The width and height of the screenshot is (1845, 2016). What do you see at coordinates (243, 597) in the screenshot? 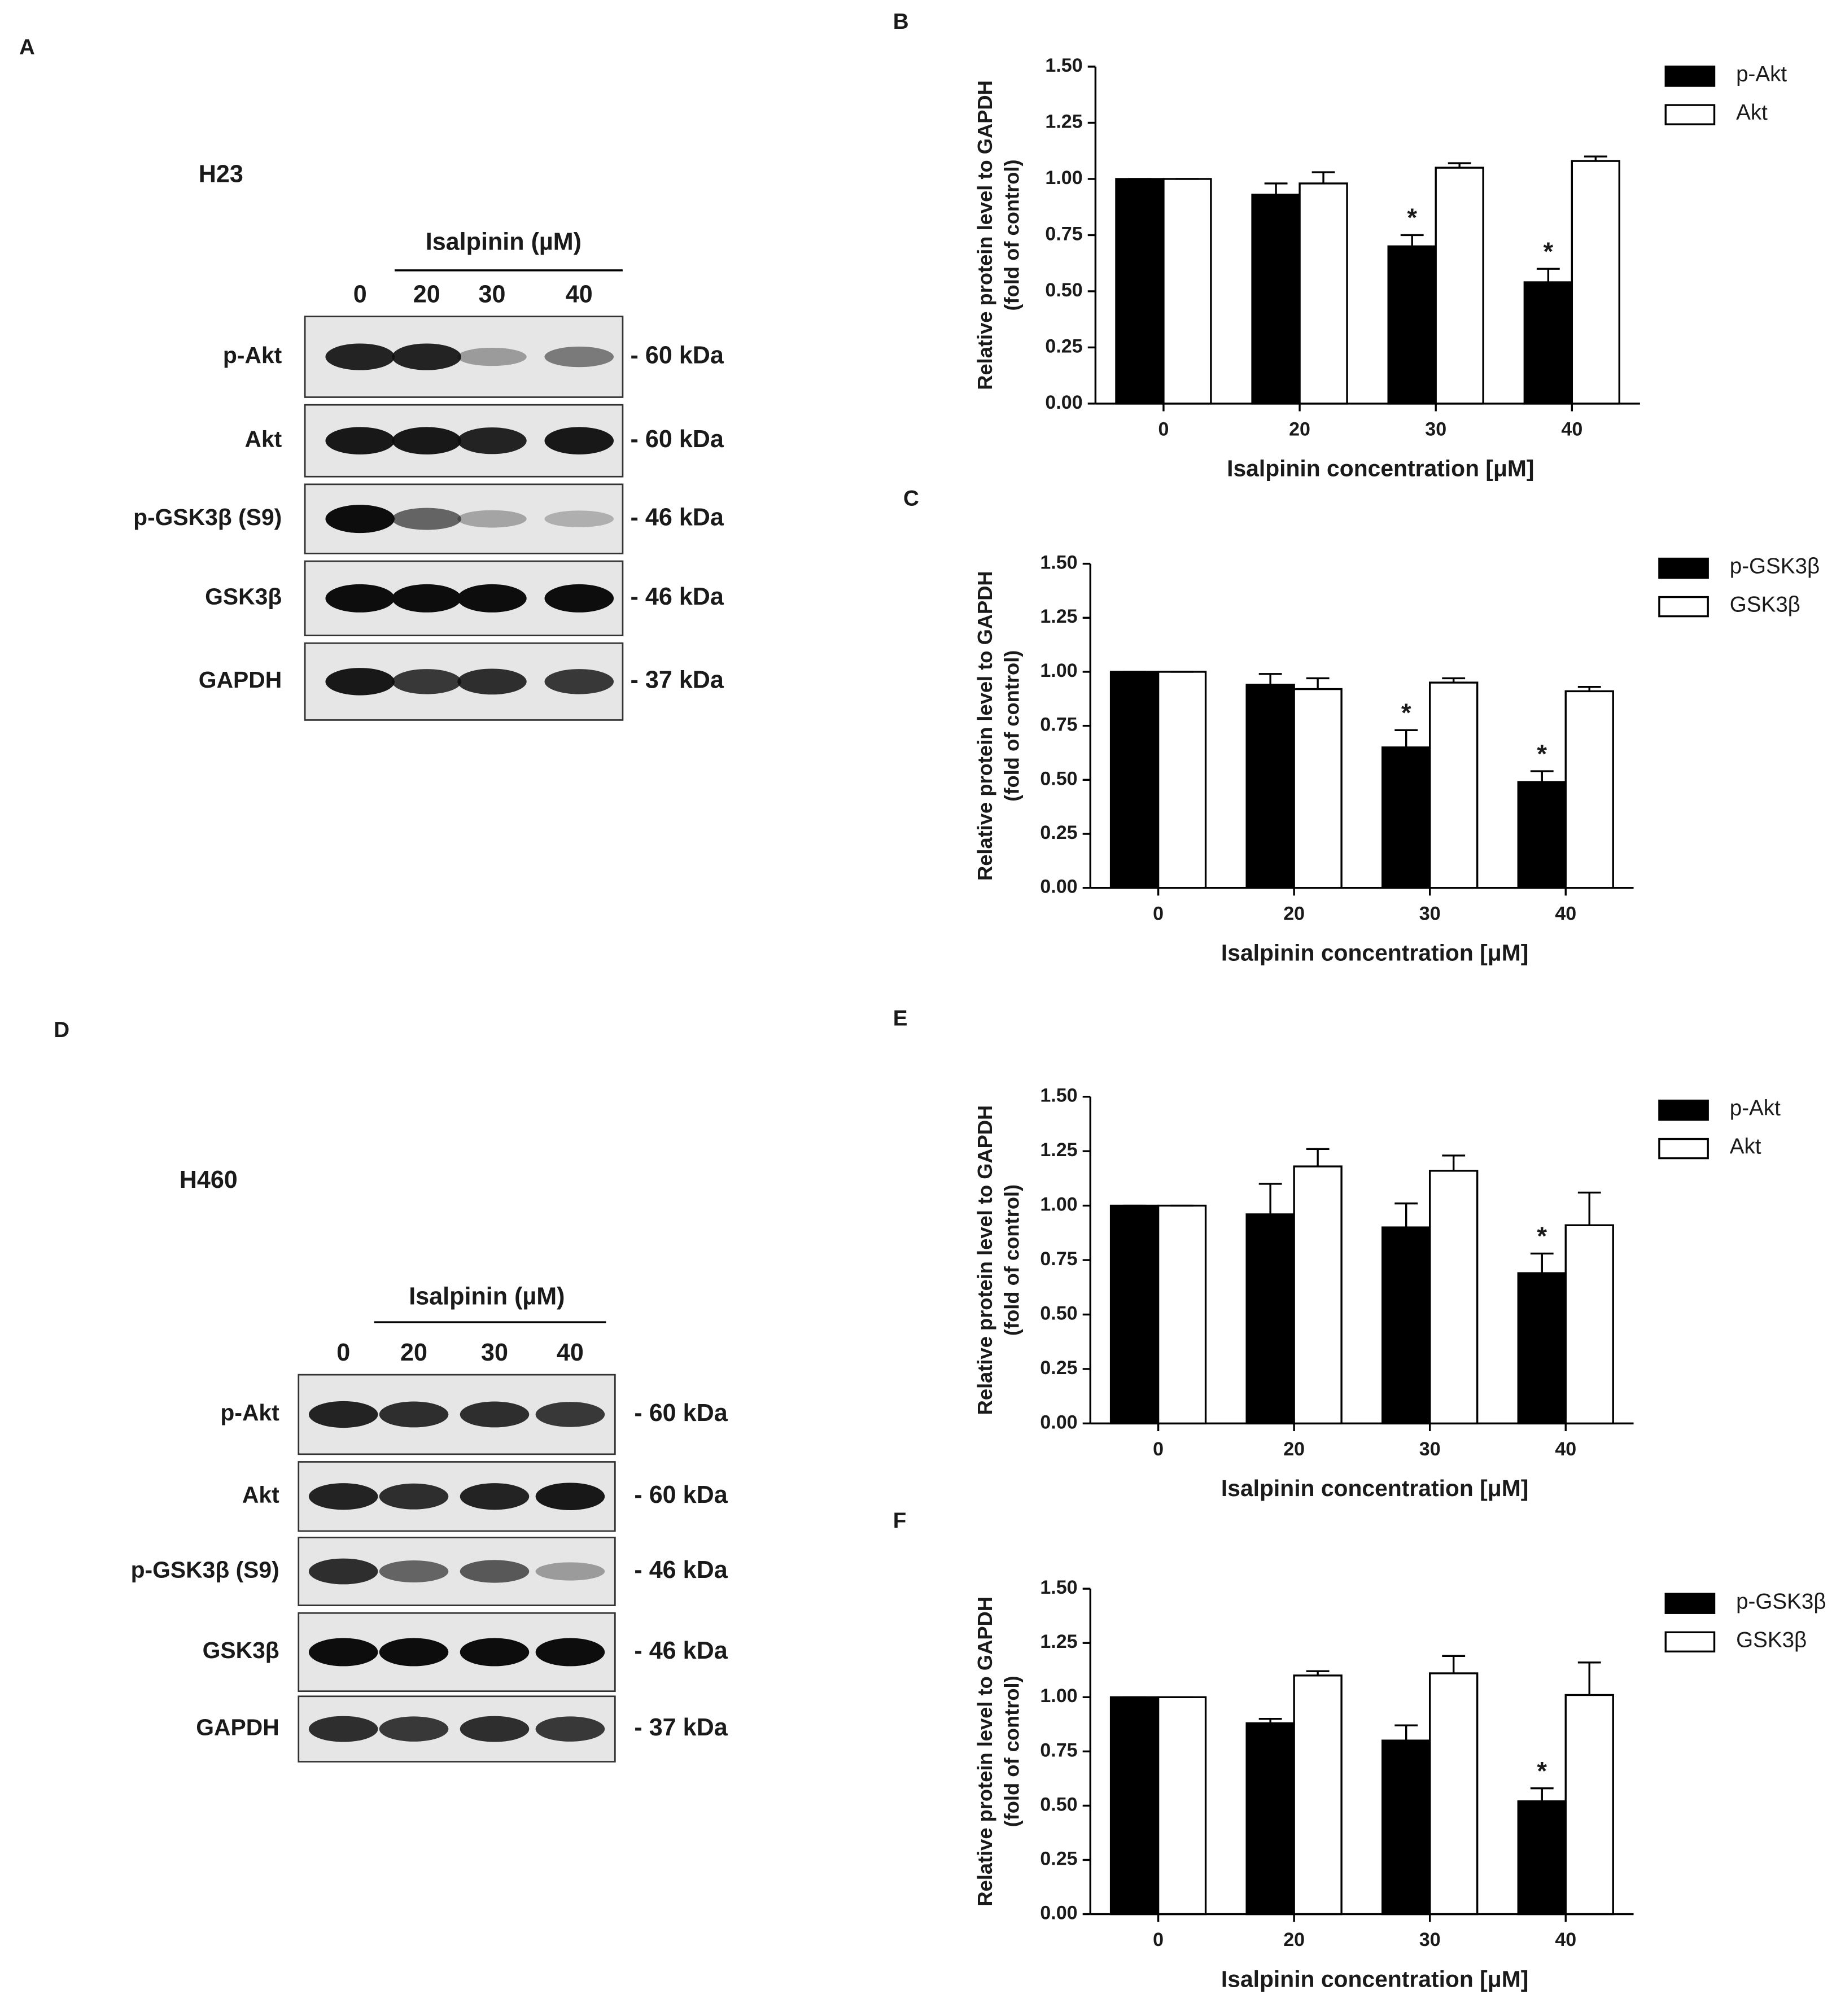
I see `row-label: GSK3β` at bounding box center [243, 597].